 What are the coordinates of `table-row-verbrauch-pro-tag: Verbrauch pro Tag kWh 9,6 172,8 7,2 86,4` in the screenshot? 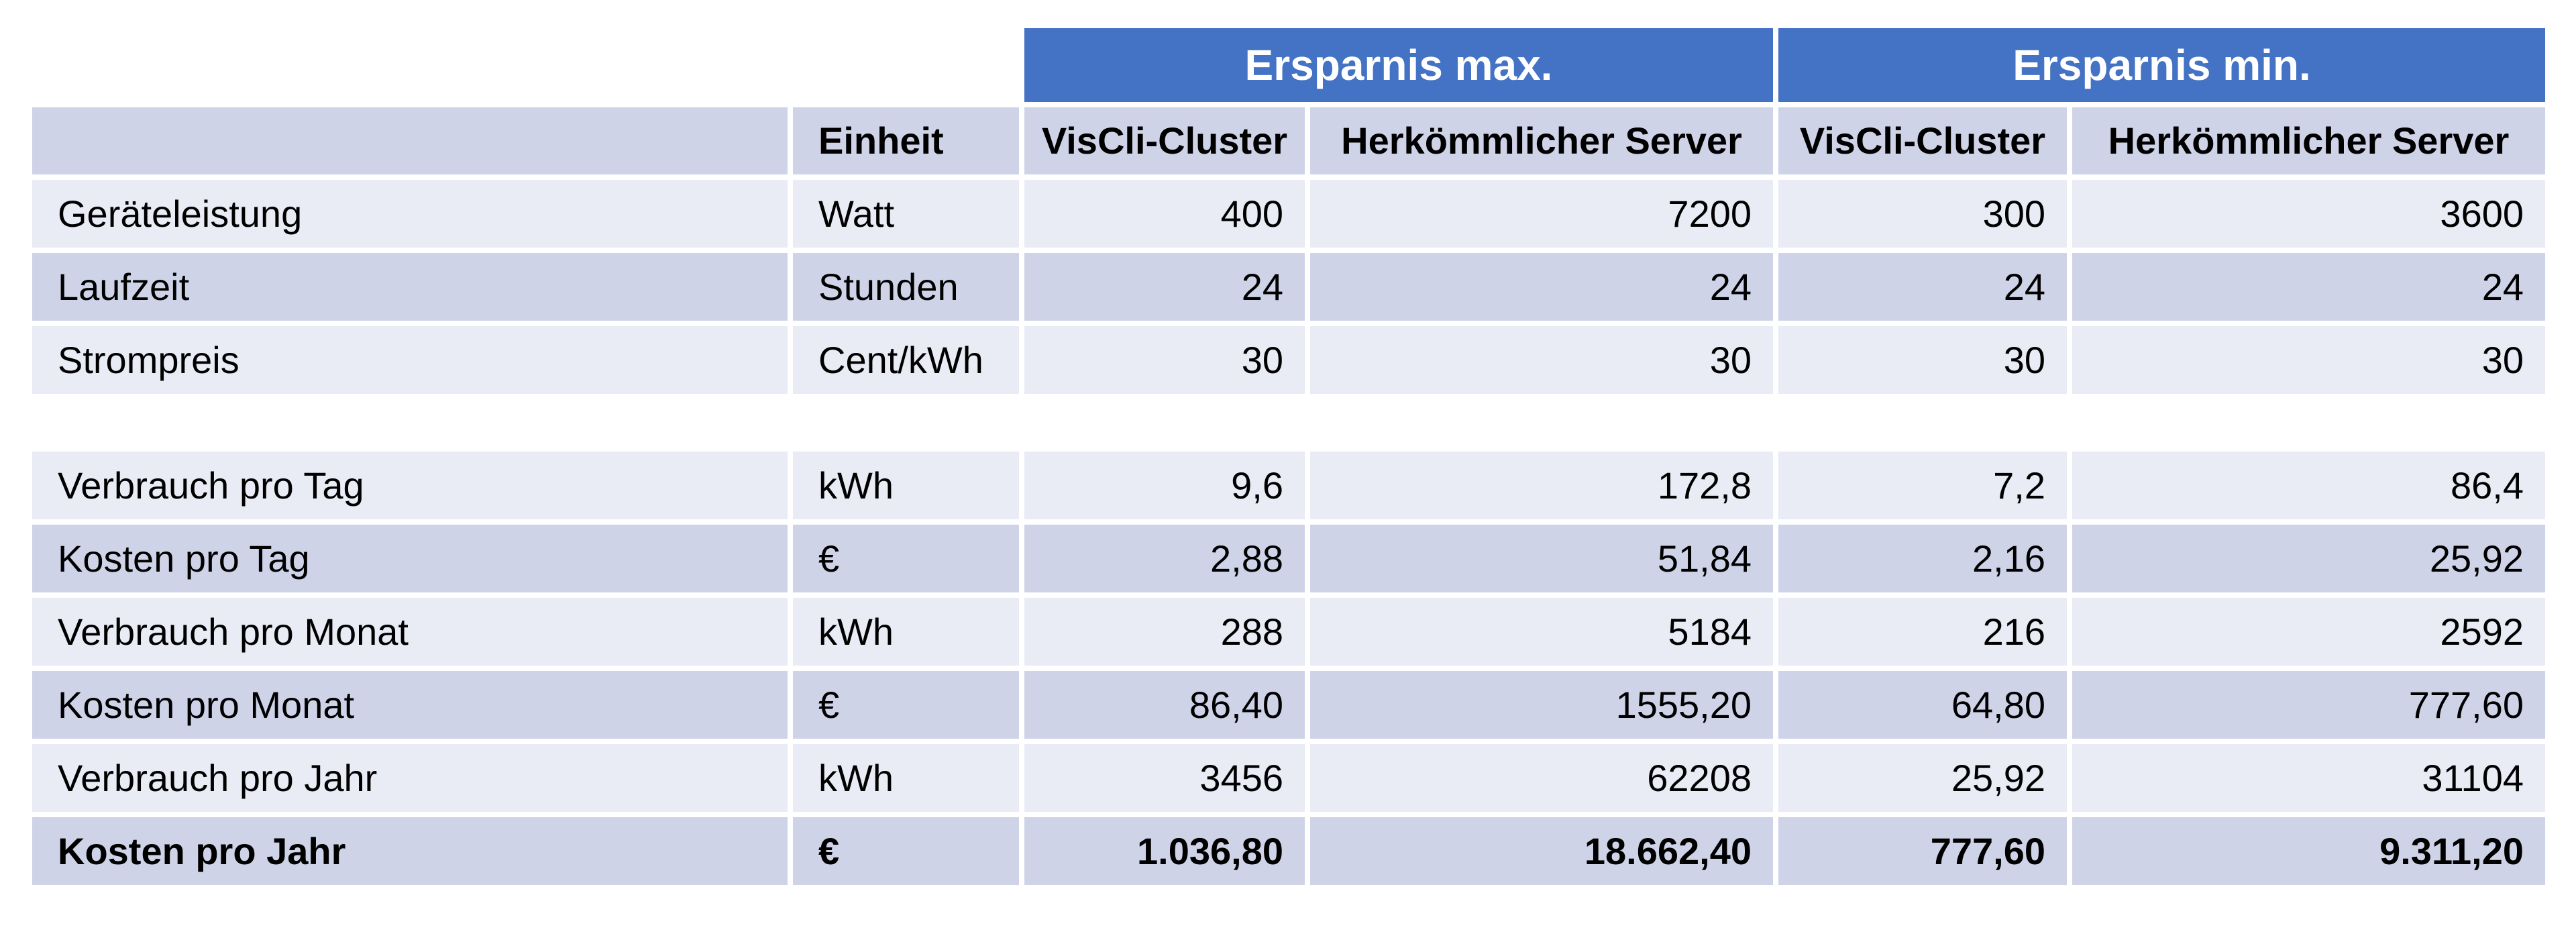 It's located at (1288, 485).